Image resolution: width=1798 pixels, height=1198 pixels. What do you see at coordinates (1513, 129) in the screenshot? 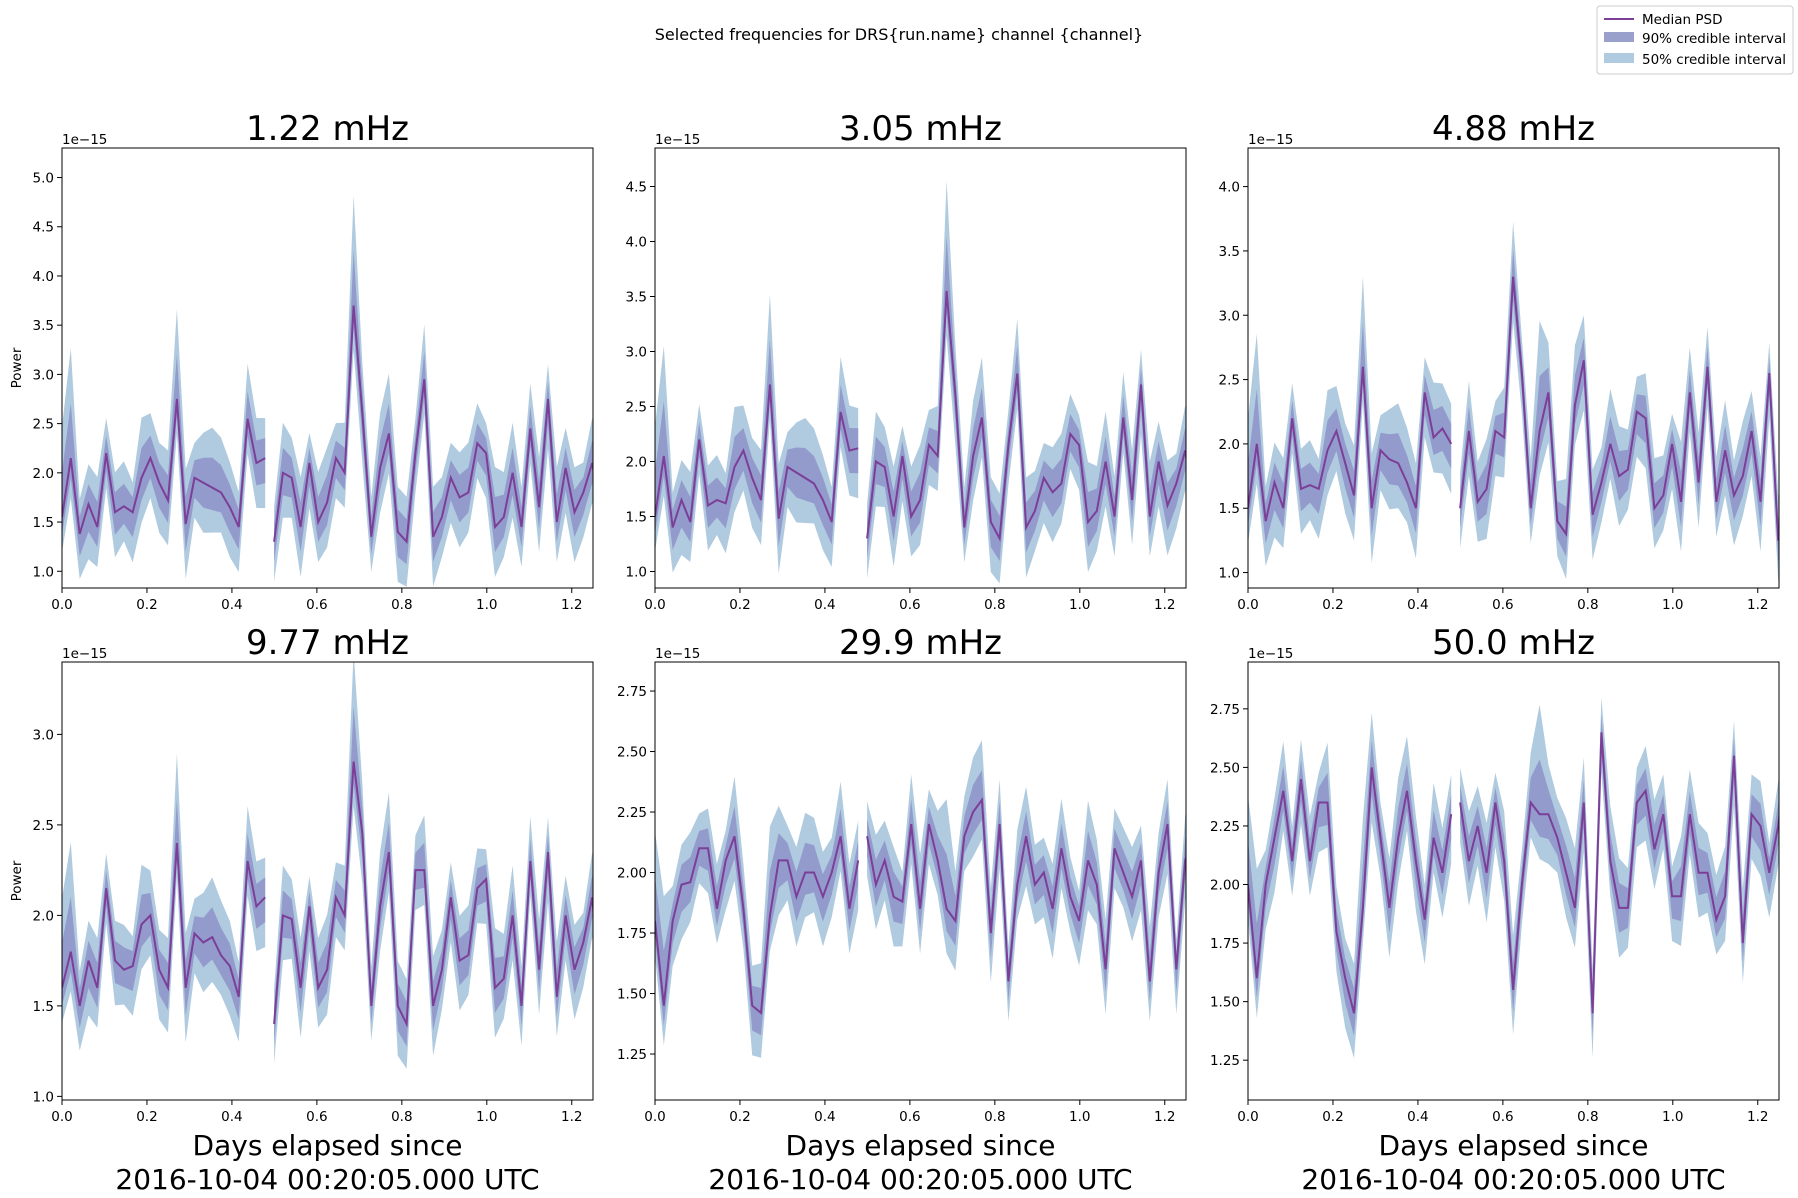
I see `subplot-title: 4.88 mHz` at bounding box center [1513, 129].